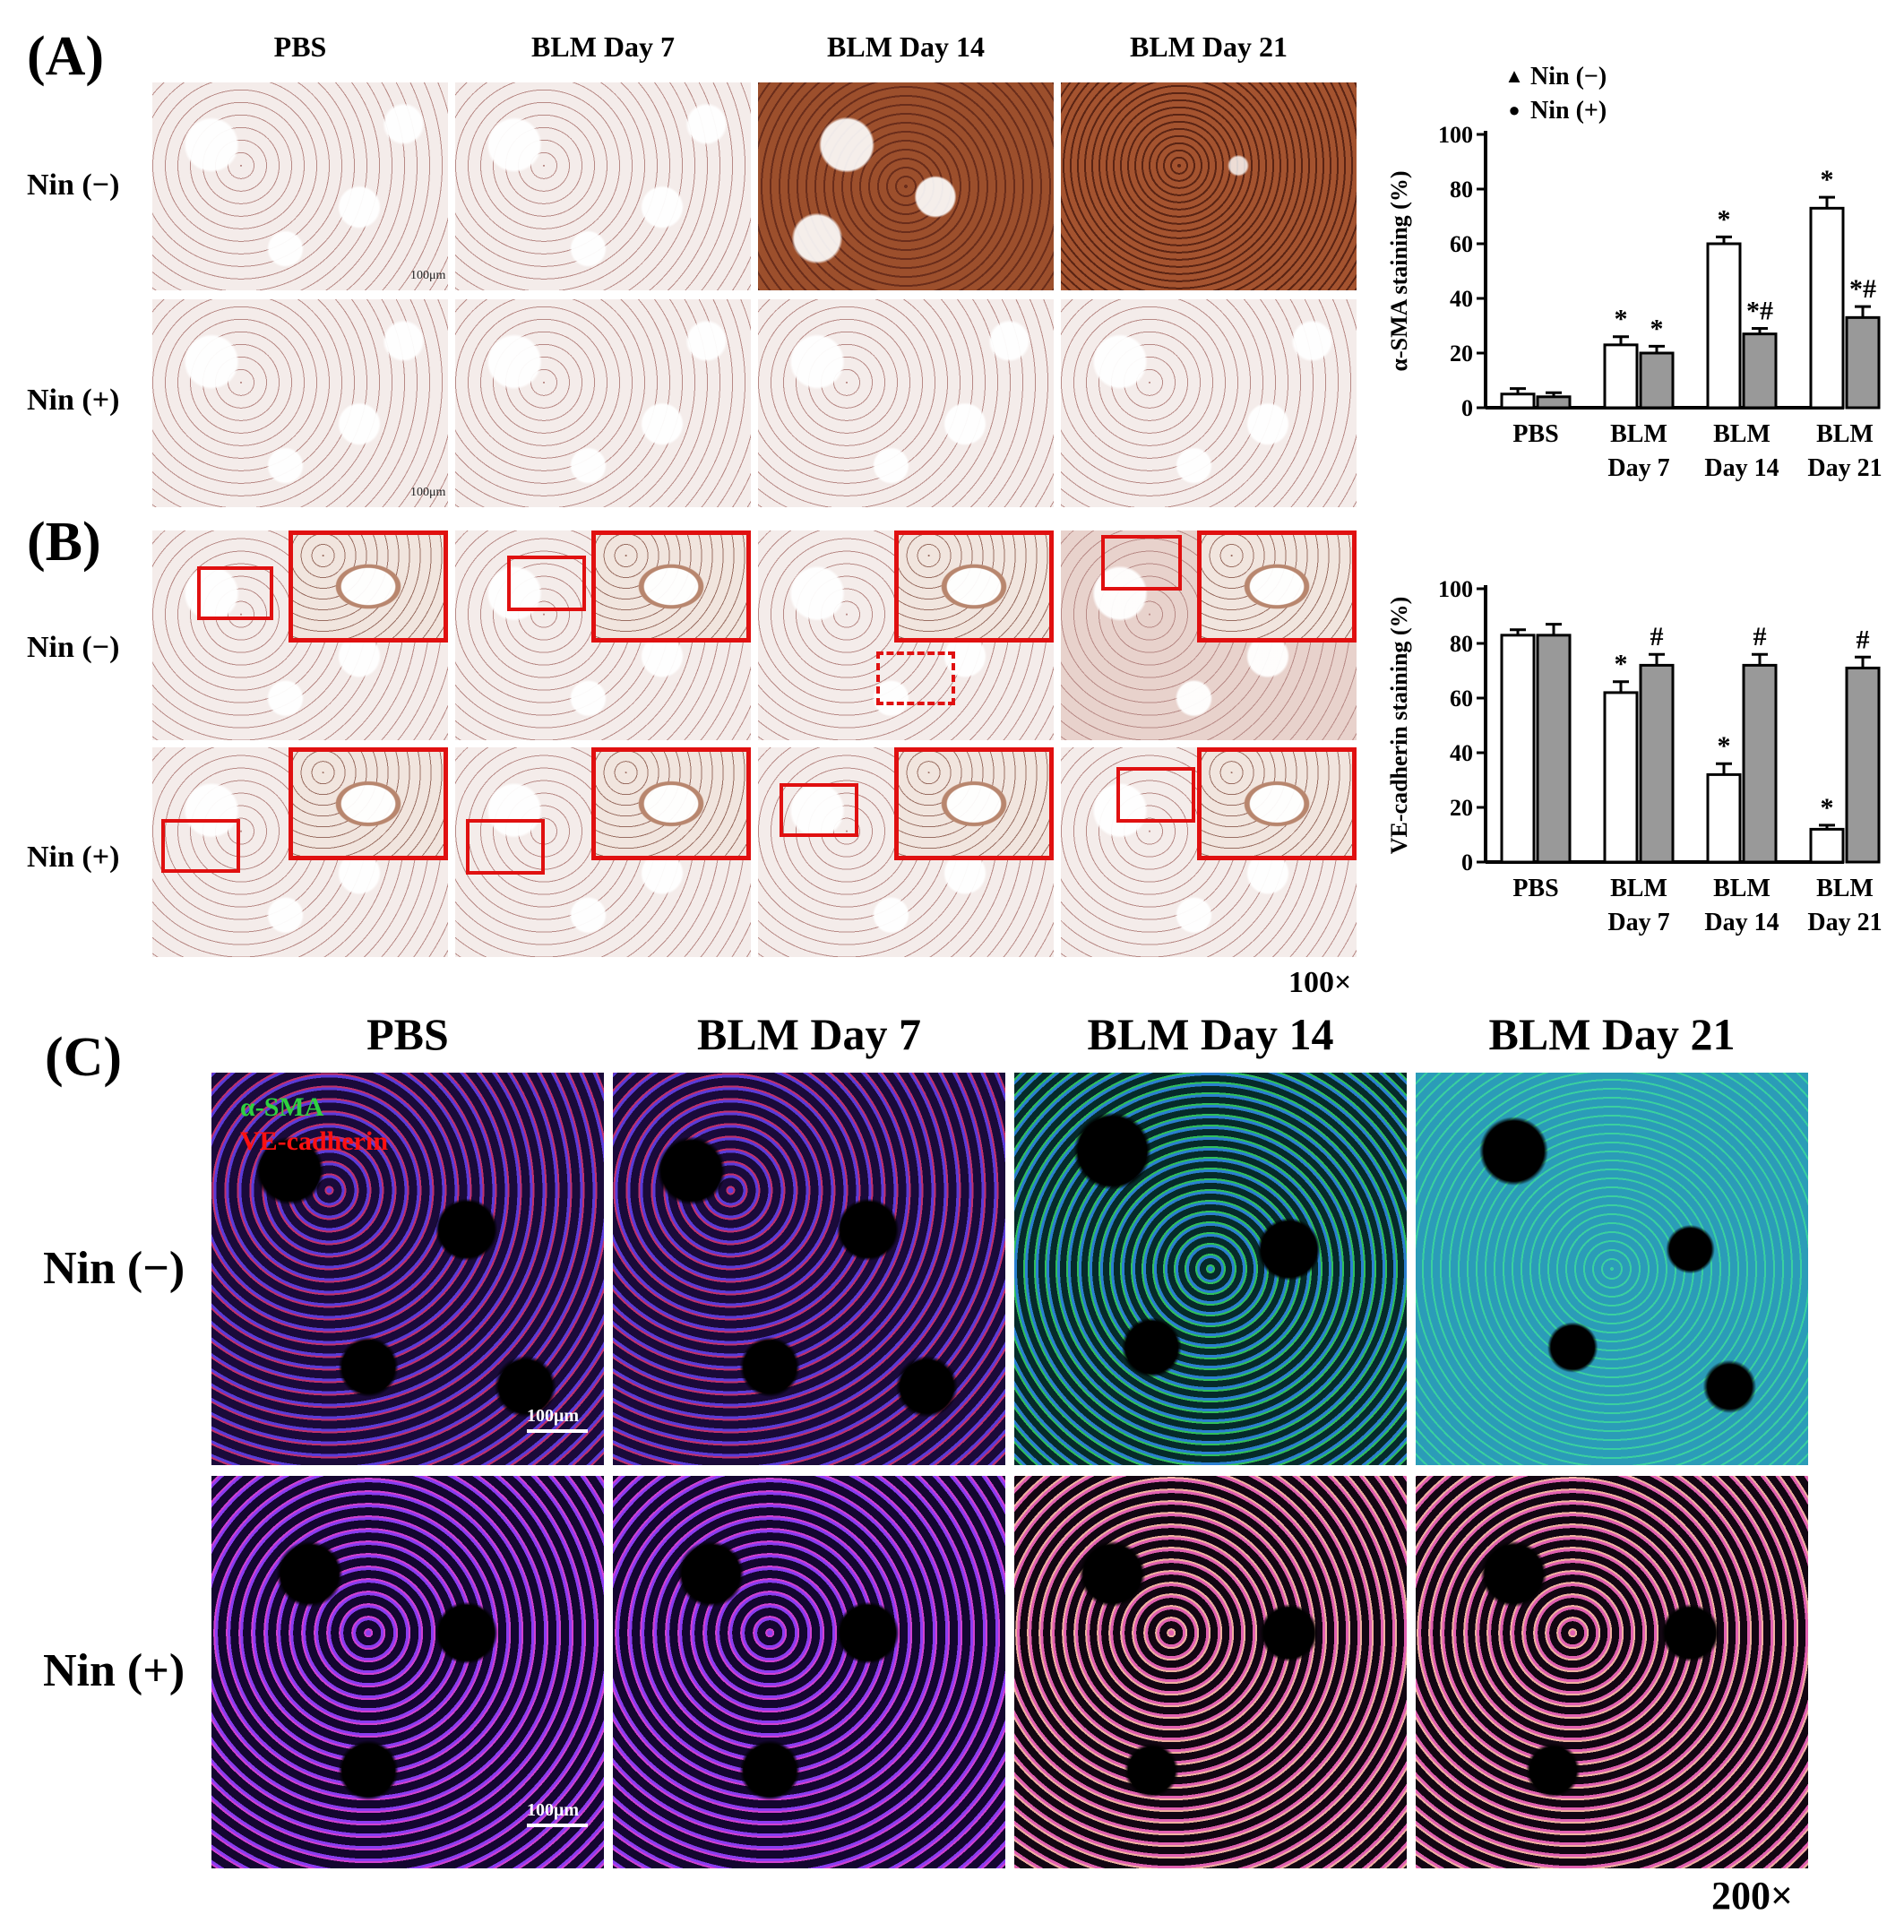 The width and height of the screenshot is (1904, 1932). What do you see at coordinates (1514, 110) in the screenshot?
I see `legend-marker: ●` at bounding box center [1514, 110].